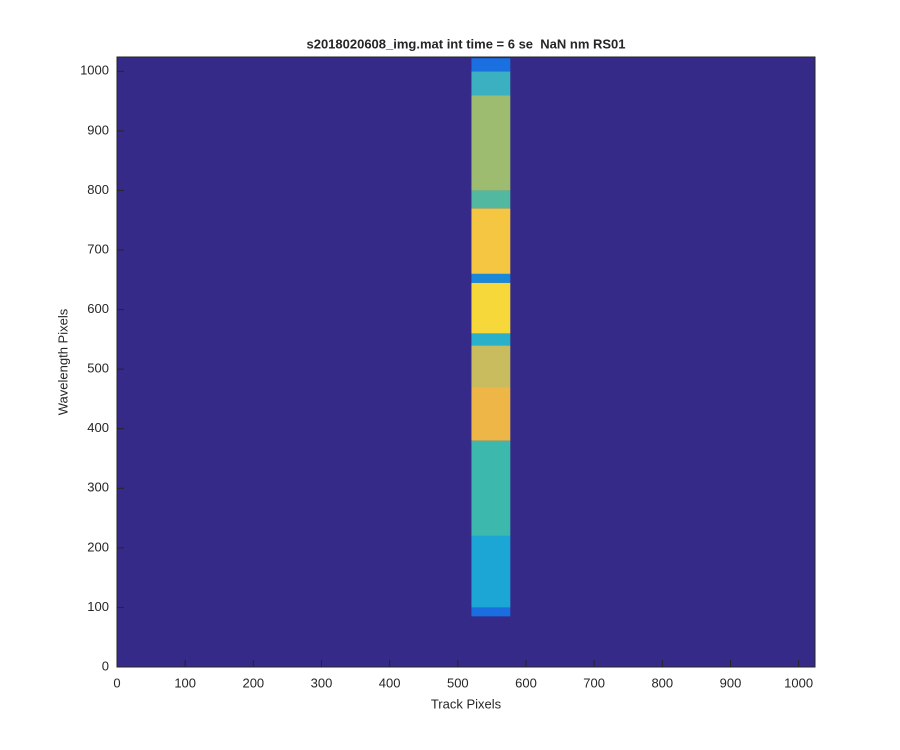  Describe the element at coordinates (62, 361) in the screenshot. I see `y-axis-label: Wavelength Pixels` at that location.